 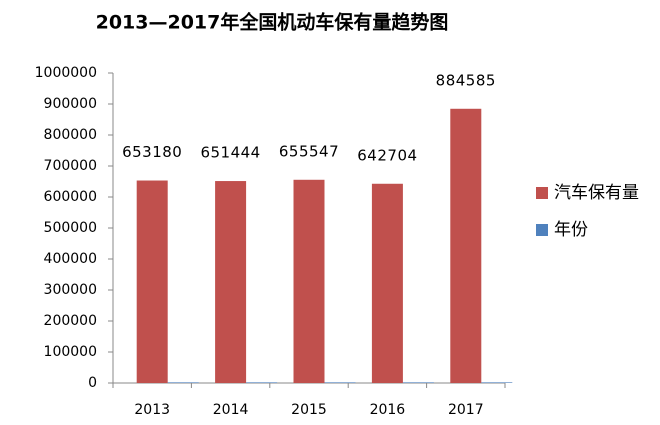 I want to click on x-tick-label: 2017, so click(x=466, y=410).